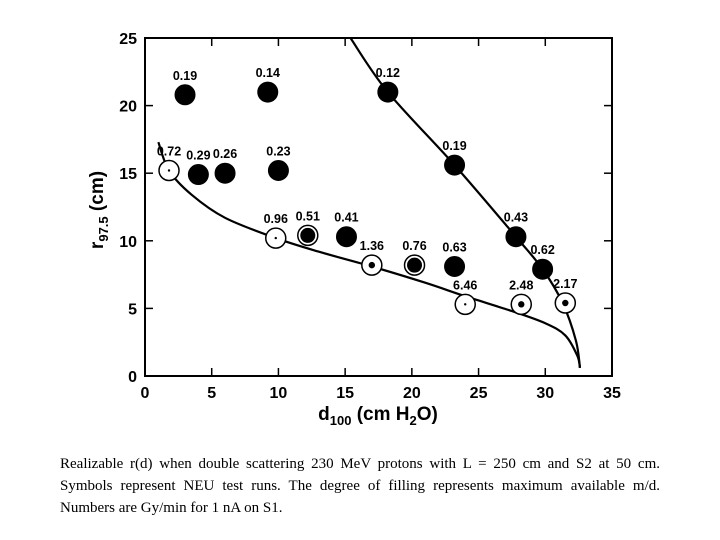 The image size is (720, 540). What do you see at coordinates (308, 216) in the screenshot?
I see `data-label: 0.51` at bounding box center [308, 216].